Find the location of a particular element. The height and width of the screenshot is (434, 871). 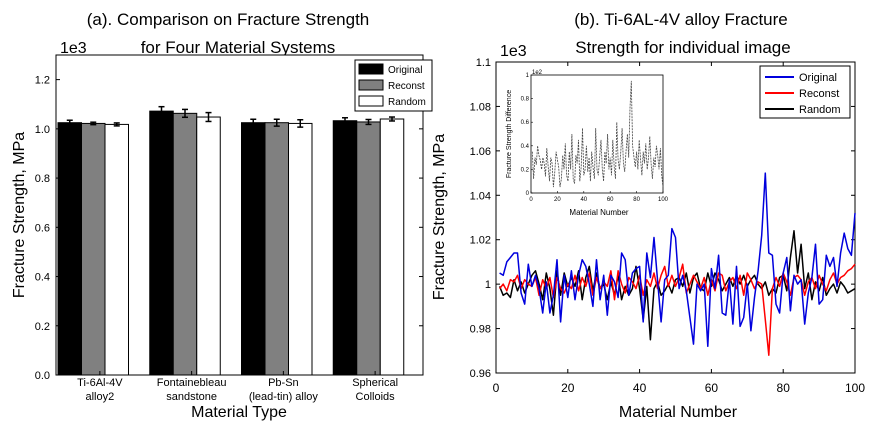

y-tick-label: 1.08 is located at coordinates (480, 107).